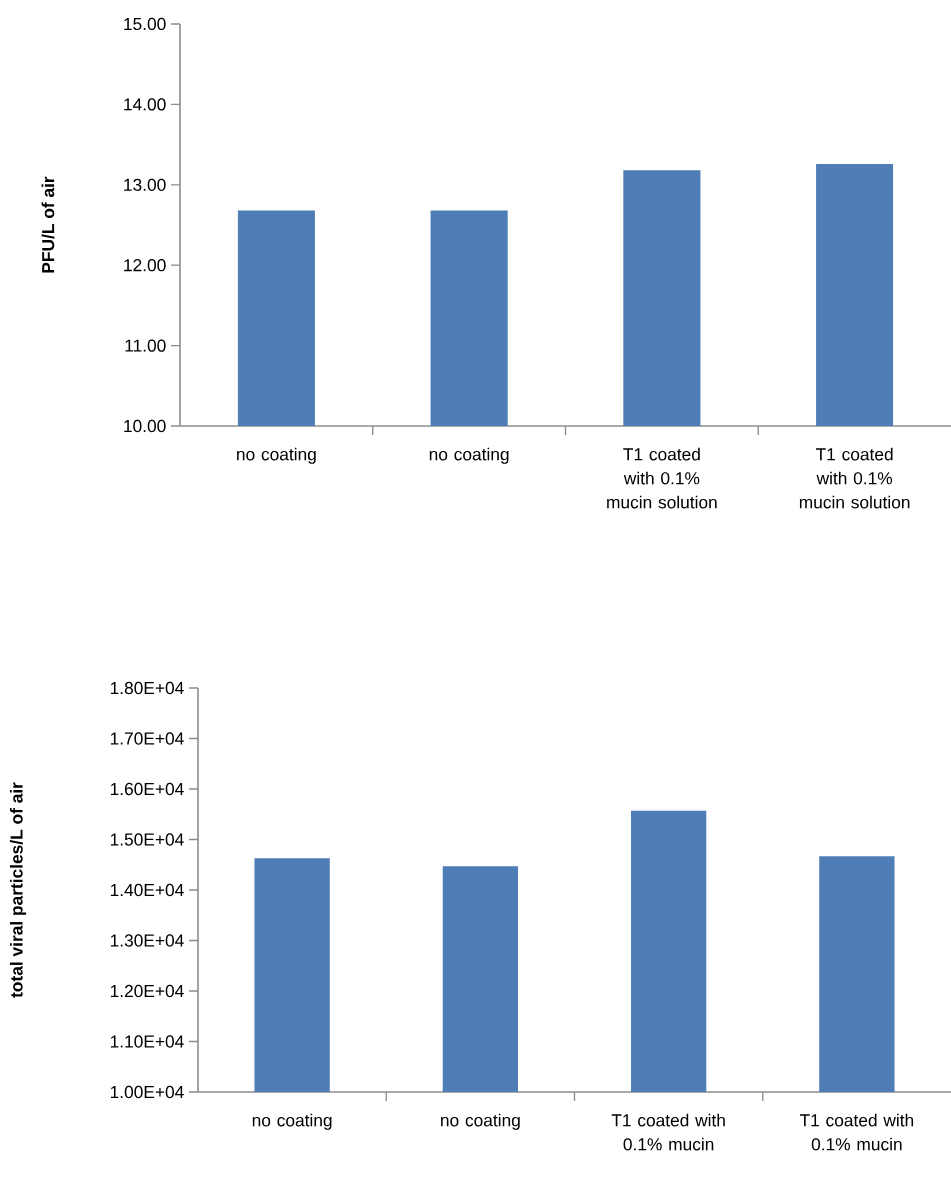 This screenshot has width=951, height=1186. What do you see at coordinates (147, 738) in the screenshot?
I see `y-tick-label: 1.70E+04` at bounding box center [147, 738].